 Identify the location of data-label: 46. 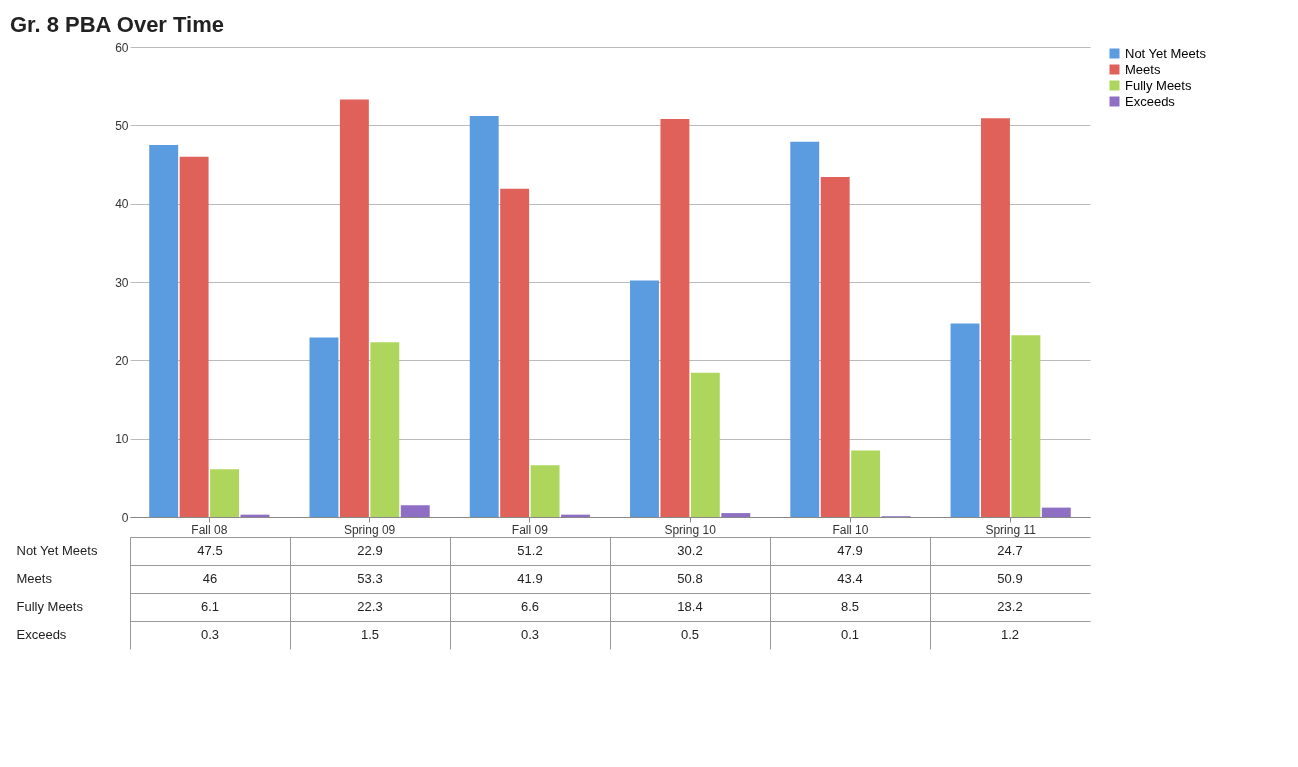
(210, 578).